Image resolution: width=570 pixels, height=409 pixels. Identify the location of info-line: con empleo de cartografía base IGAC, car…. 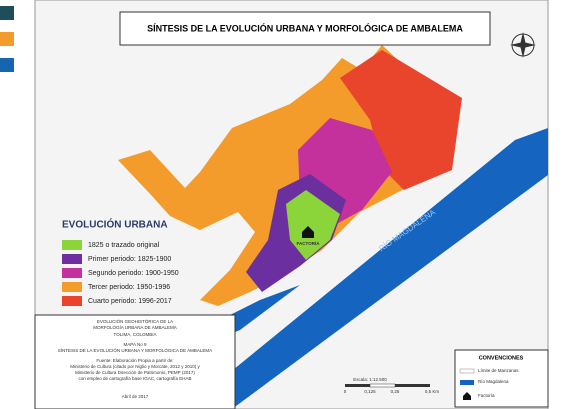
(134, 378).